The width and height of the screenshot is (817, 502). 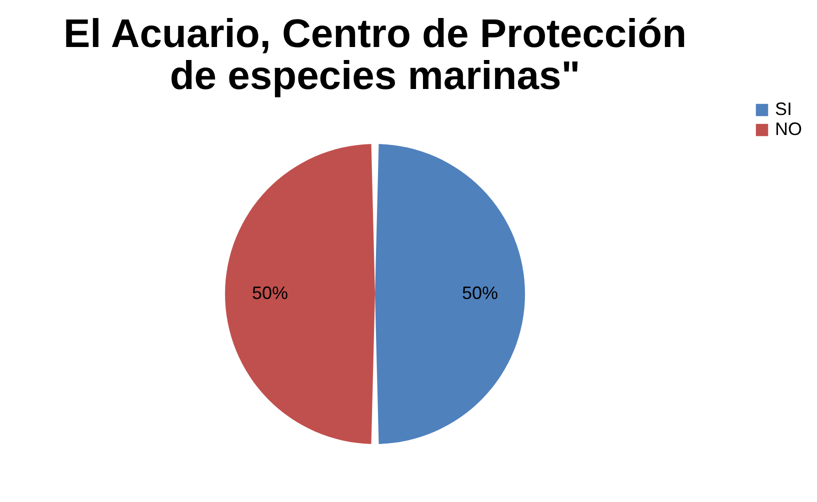 What do you see at coordinates (783, 109) in the screenshot?
I see `legend-label: SI` at bounding box center [783, 109].